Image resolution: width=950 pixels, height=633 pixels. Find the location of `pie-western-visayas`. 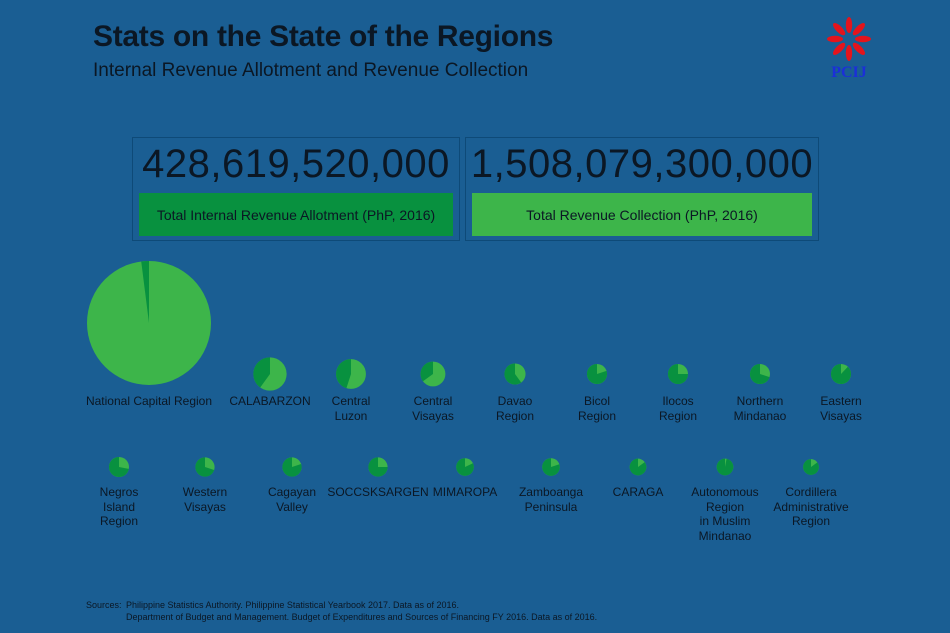

pie-western-visayas is located at coordinates (205, 467).